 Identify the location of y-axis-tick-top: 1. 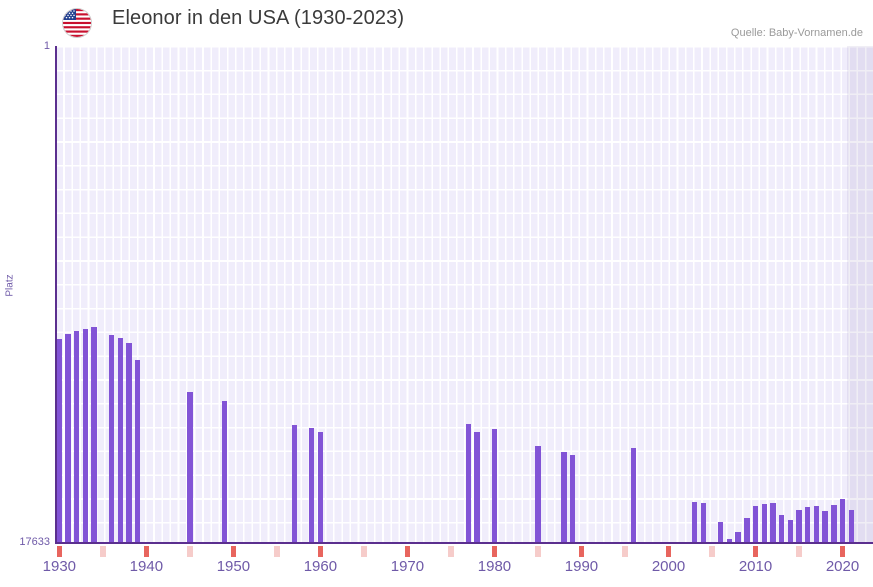
(46, 46).